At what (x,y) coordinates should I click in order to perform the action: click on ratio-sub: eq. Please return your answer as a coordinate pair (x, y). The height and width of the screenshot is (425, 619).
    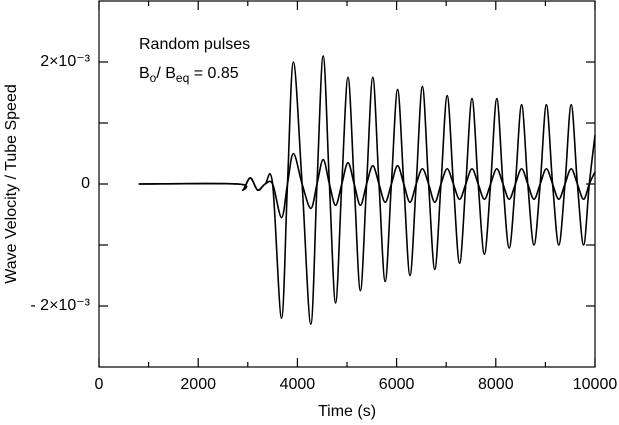
    Looking at the image, I should click on (182, 78).